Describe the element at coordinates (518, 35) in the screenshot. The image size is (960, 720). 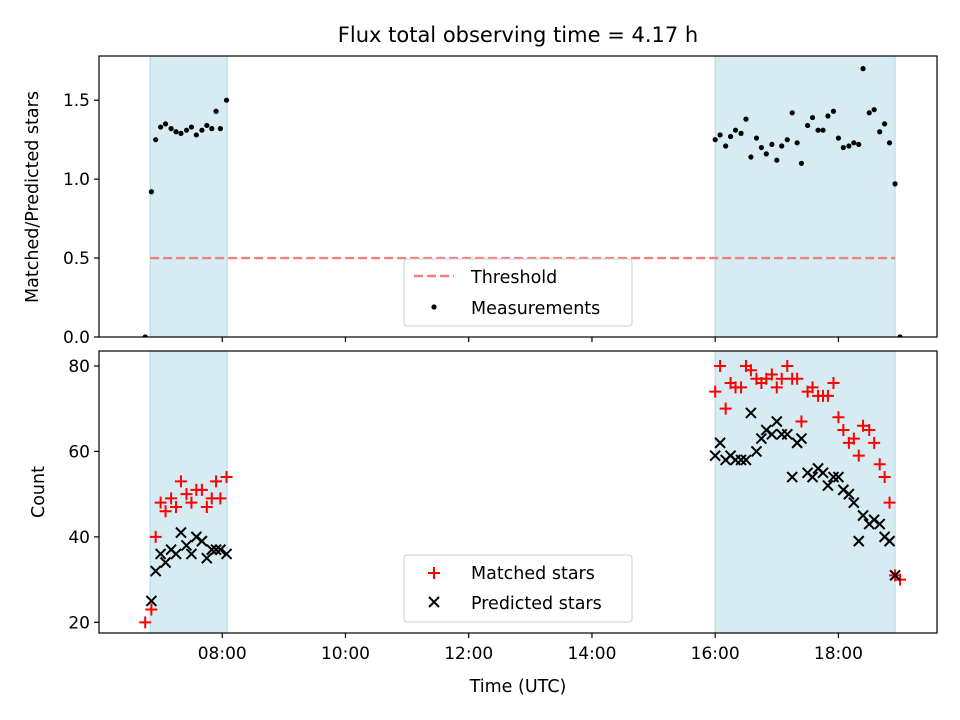
I see `chart-title: Flux total observing time = 4.17 h` at that location.